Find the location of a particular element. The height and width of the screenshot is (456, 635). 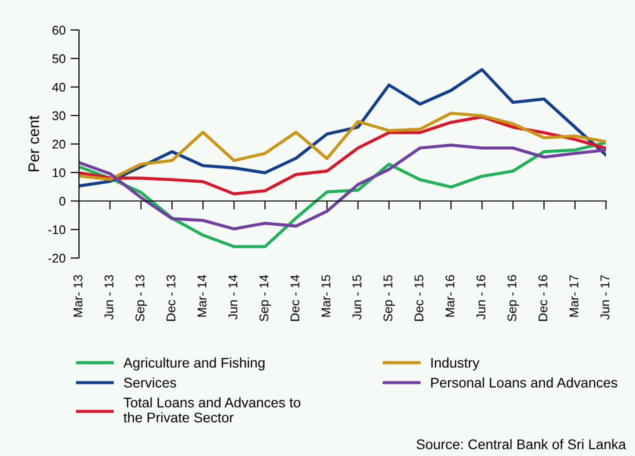

legend-label: Total Loans and Advances to the Private Sector is located at coordinates (212, 409).